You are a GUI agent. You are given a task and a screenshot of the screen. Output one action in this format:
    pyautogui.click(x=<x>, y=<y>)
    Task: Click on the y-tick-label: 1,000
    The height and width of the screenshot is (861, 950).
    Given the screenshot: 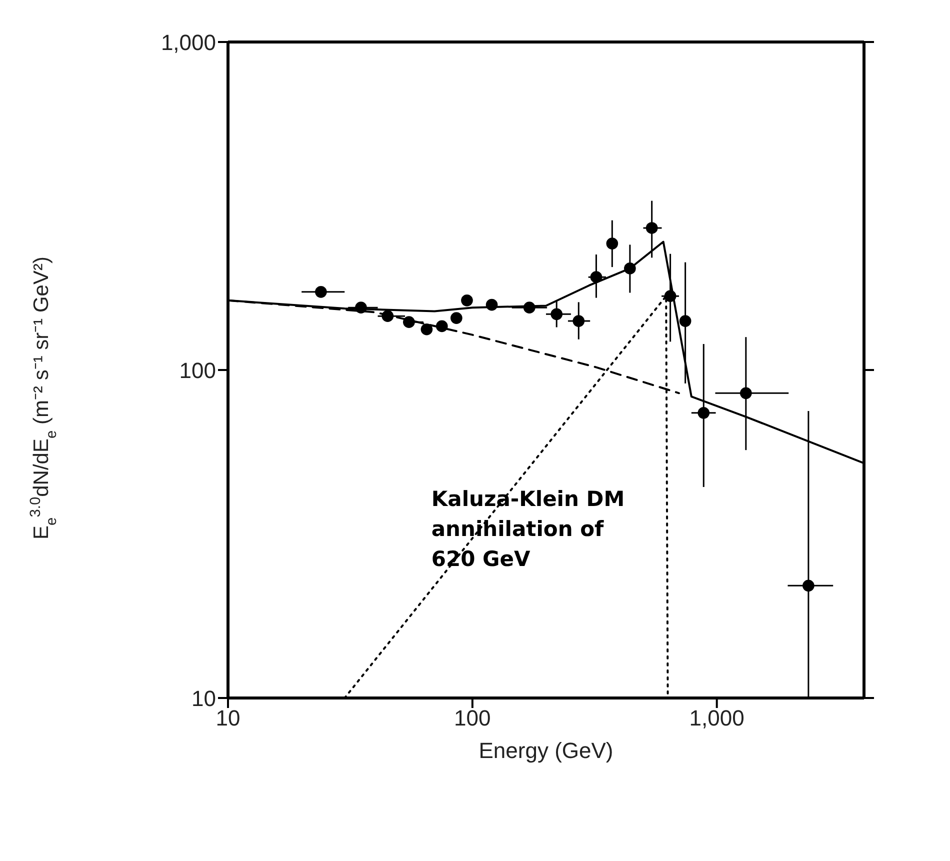 What is the action you would take?
    pyautogui.click(x=188, y=42)
    